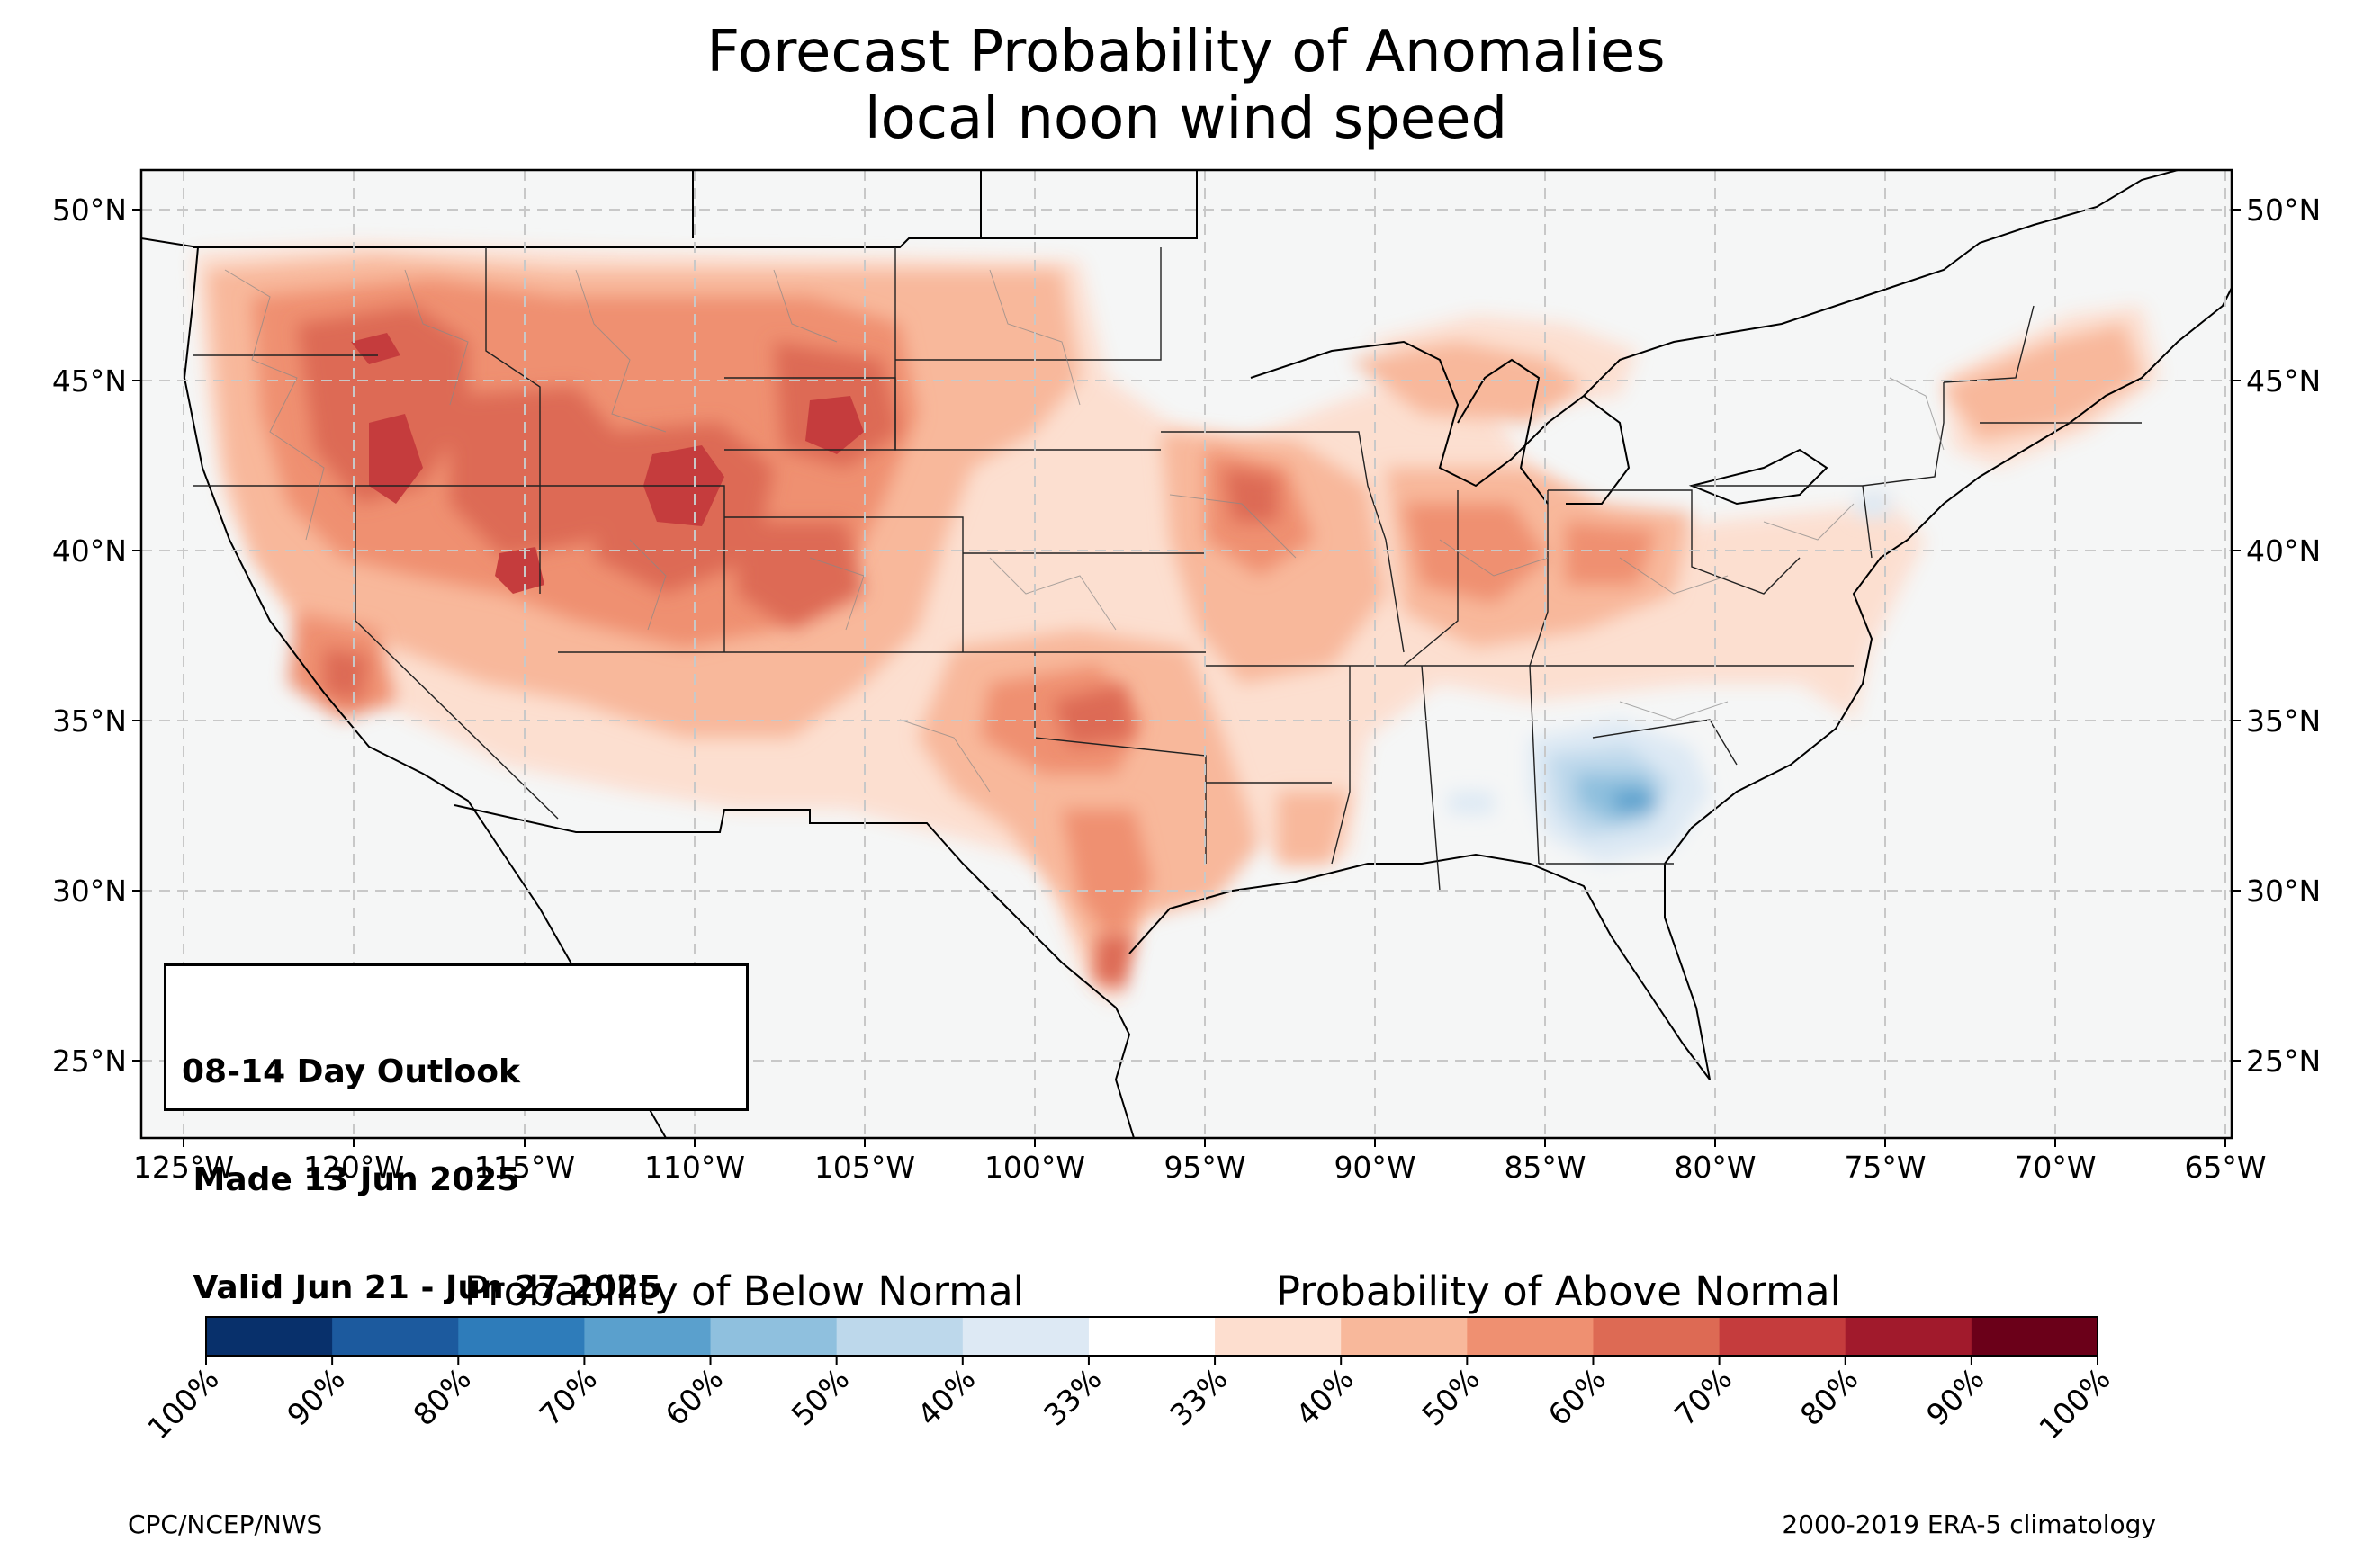 The image size is (2372, 1568). Describe the element at coordinates (1374, 1167) in the screenshot. I see `lon-label: 90°W` at that location.